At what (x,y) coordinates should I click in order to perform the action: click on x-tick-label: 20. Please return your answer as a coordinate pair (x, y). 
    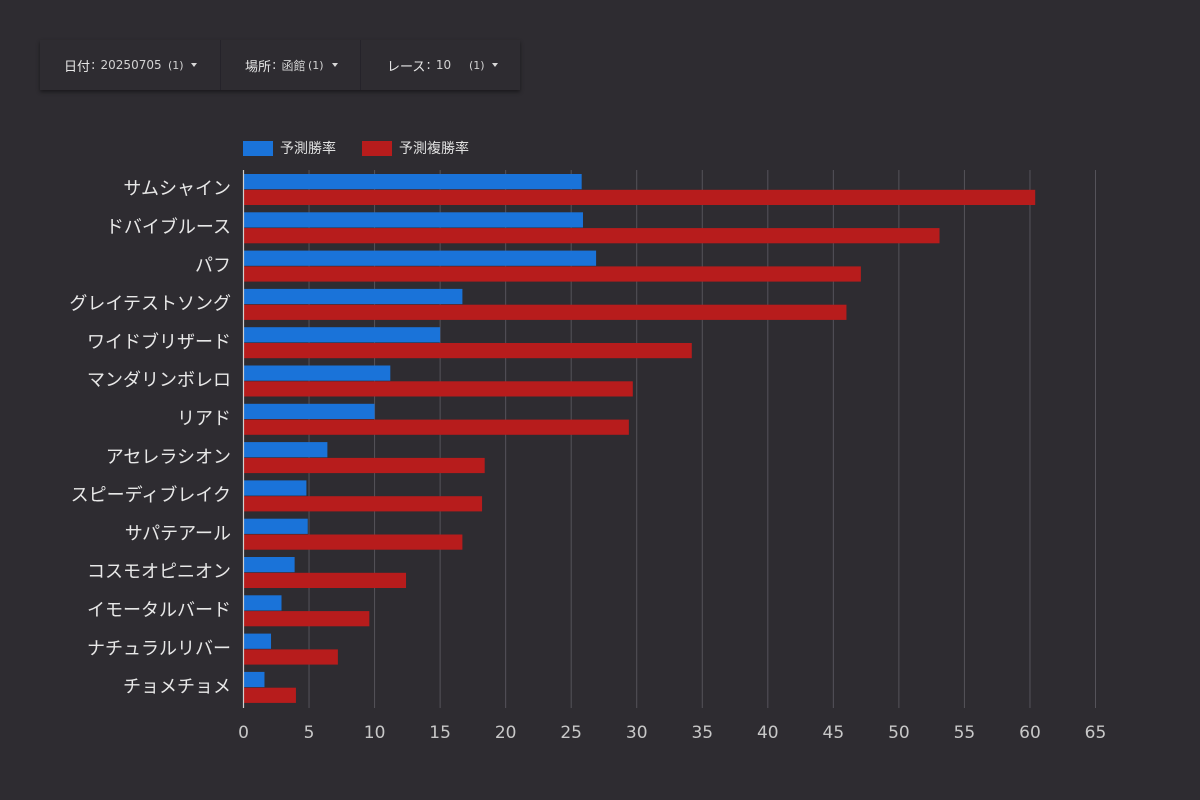
    Looking at the image, I should click on (506, 733).